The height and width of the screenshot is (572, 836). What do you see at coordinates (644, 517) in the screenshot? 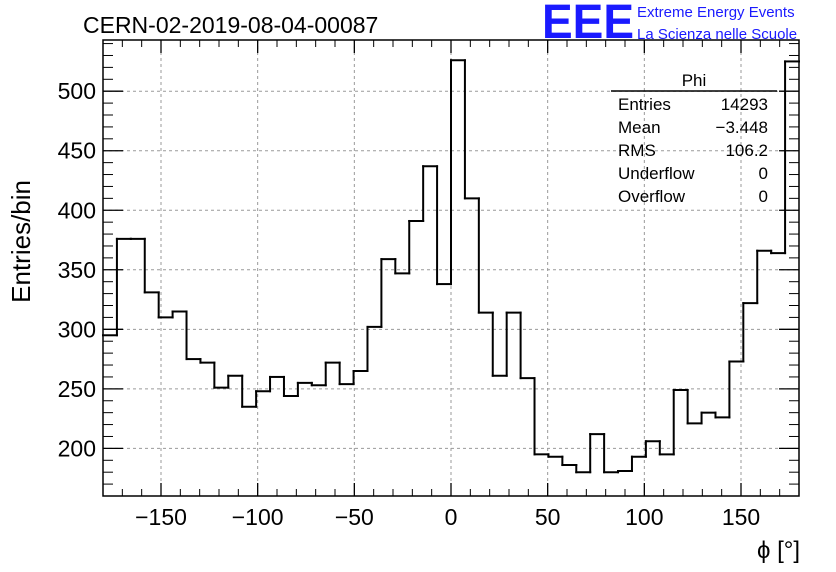
I see `x-tick-label: 100` at bounding box center [644, 517].